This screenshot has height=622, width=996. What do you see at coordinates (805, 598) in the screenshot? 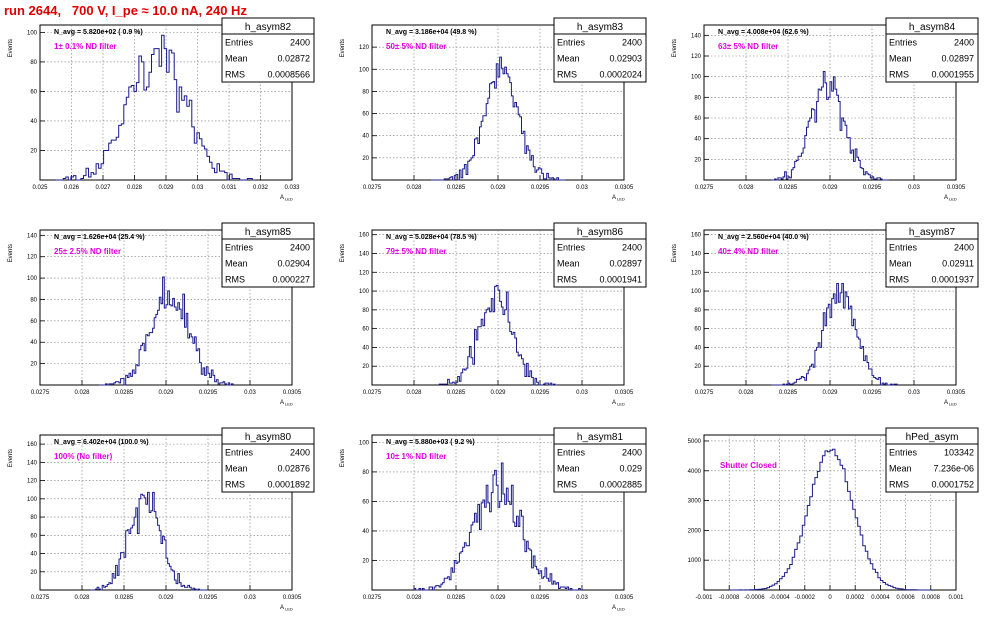
I see `x-tick-label: -0.0002` at bounding box center [805, 598].